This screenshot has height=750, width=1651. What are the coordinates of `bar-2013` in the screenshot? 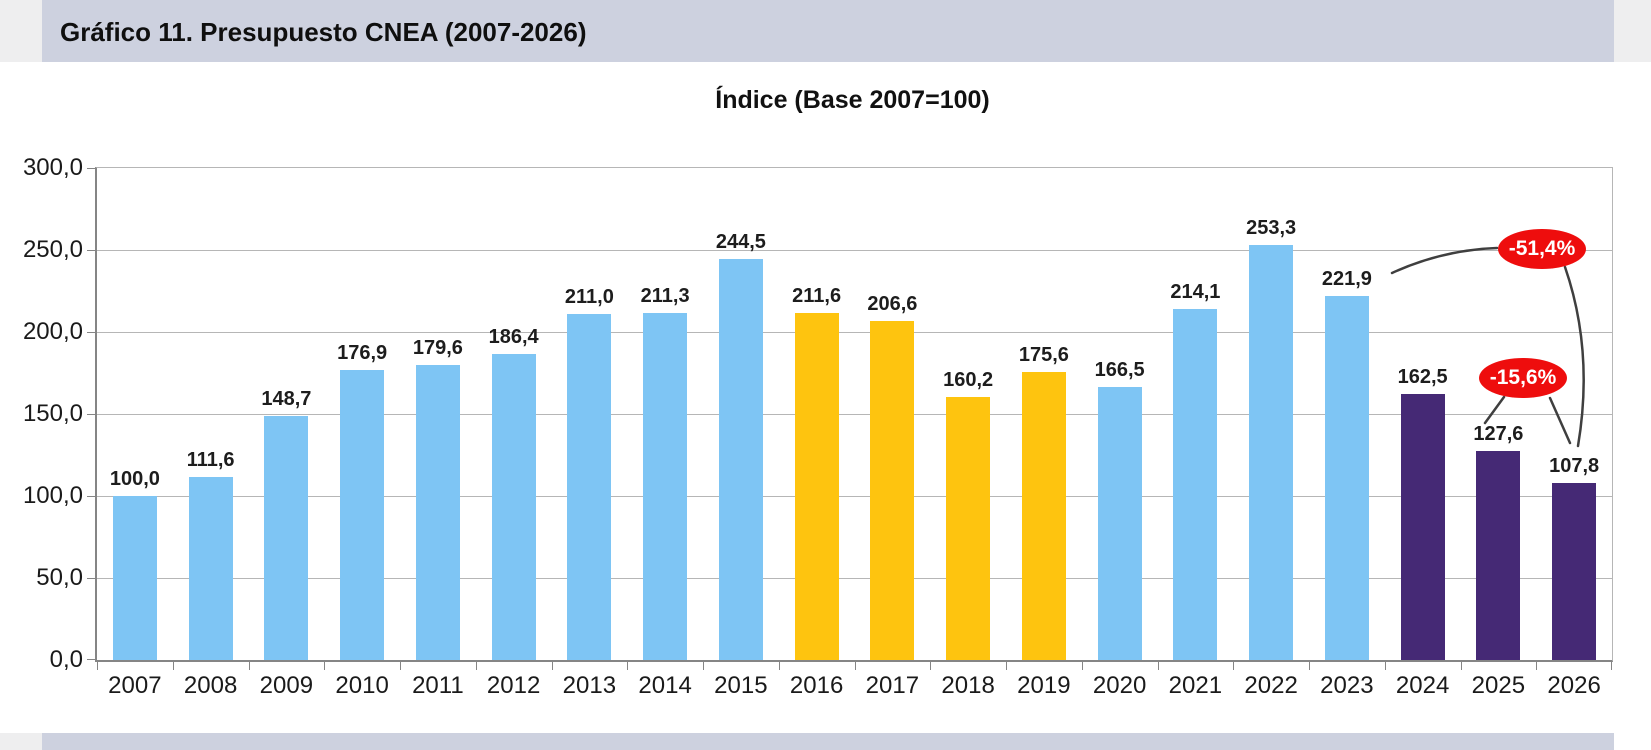 It's located at (589, 486).